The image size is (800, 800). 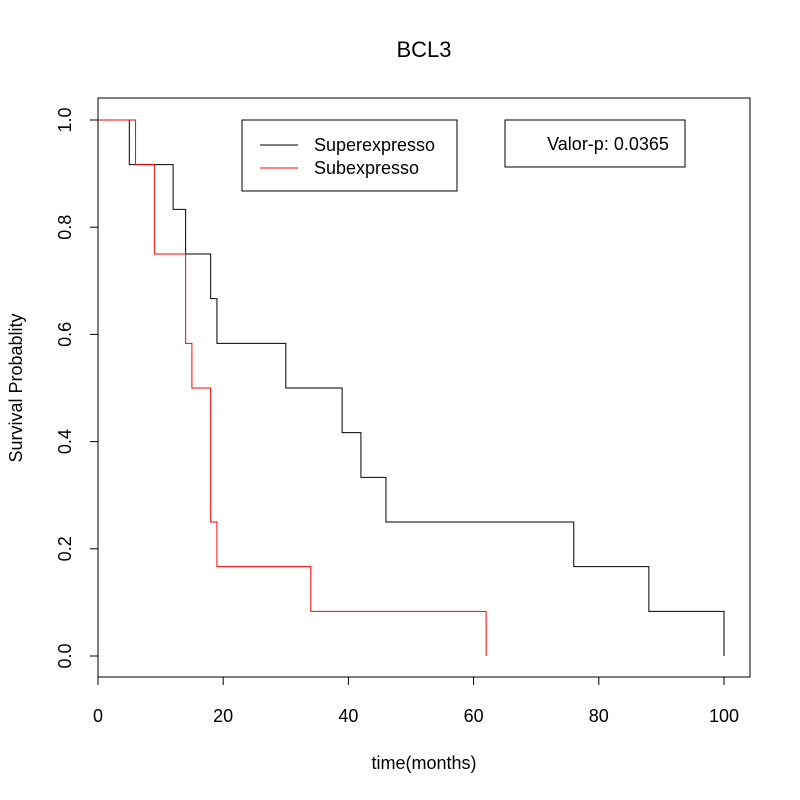 What do you see at coordinates (724, 716) in the screenshot?
I see `x-tick-label: 100` at bounding box center [724, 716].